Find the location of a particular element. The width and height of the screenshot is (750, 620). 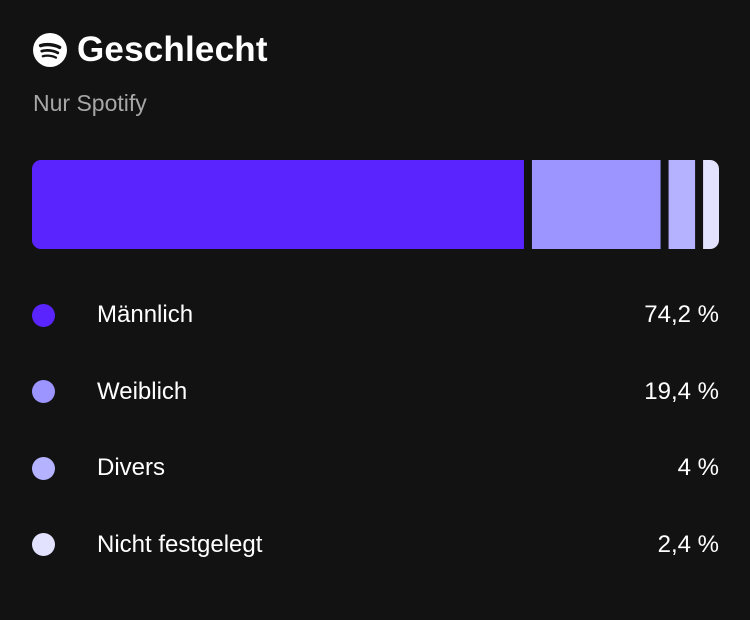

legend-value: 19,4 % is located at coordinates (681, 391).